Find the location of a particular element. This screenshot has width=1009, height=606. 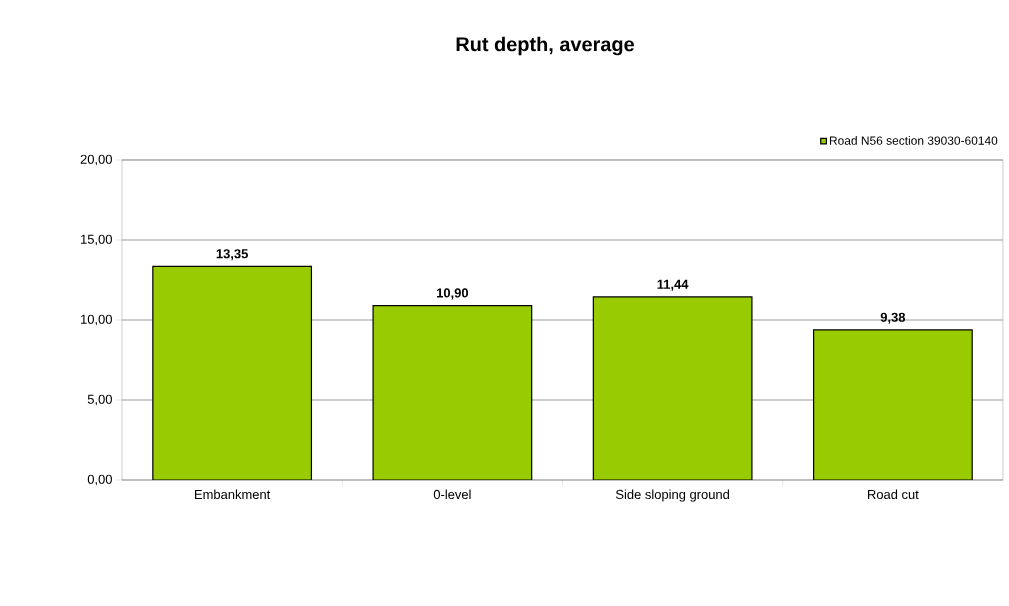

x-tick-label: Road cut is located at coordinates (893, 494).